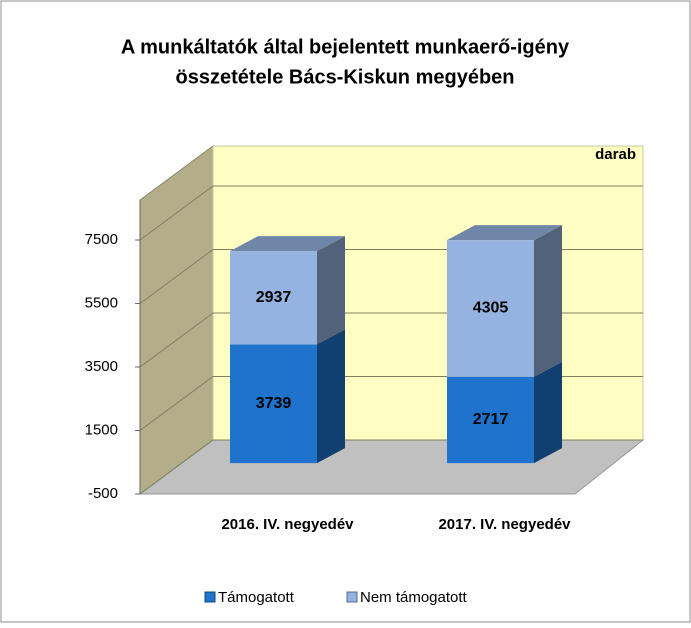 The height and width of the screenshot is (628, 691). I want to click on data-label: 2717, so click(491, 419).